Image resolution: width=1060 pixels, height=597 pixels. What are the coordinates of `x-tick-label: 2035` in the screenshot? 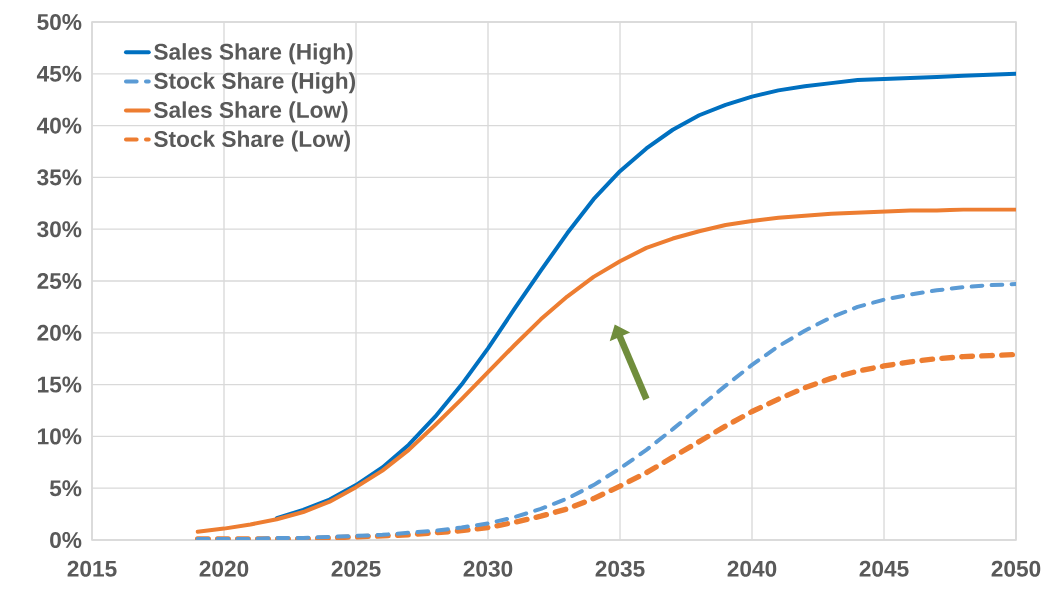 It's located at (620, 568).